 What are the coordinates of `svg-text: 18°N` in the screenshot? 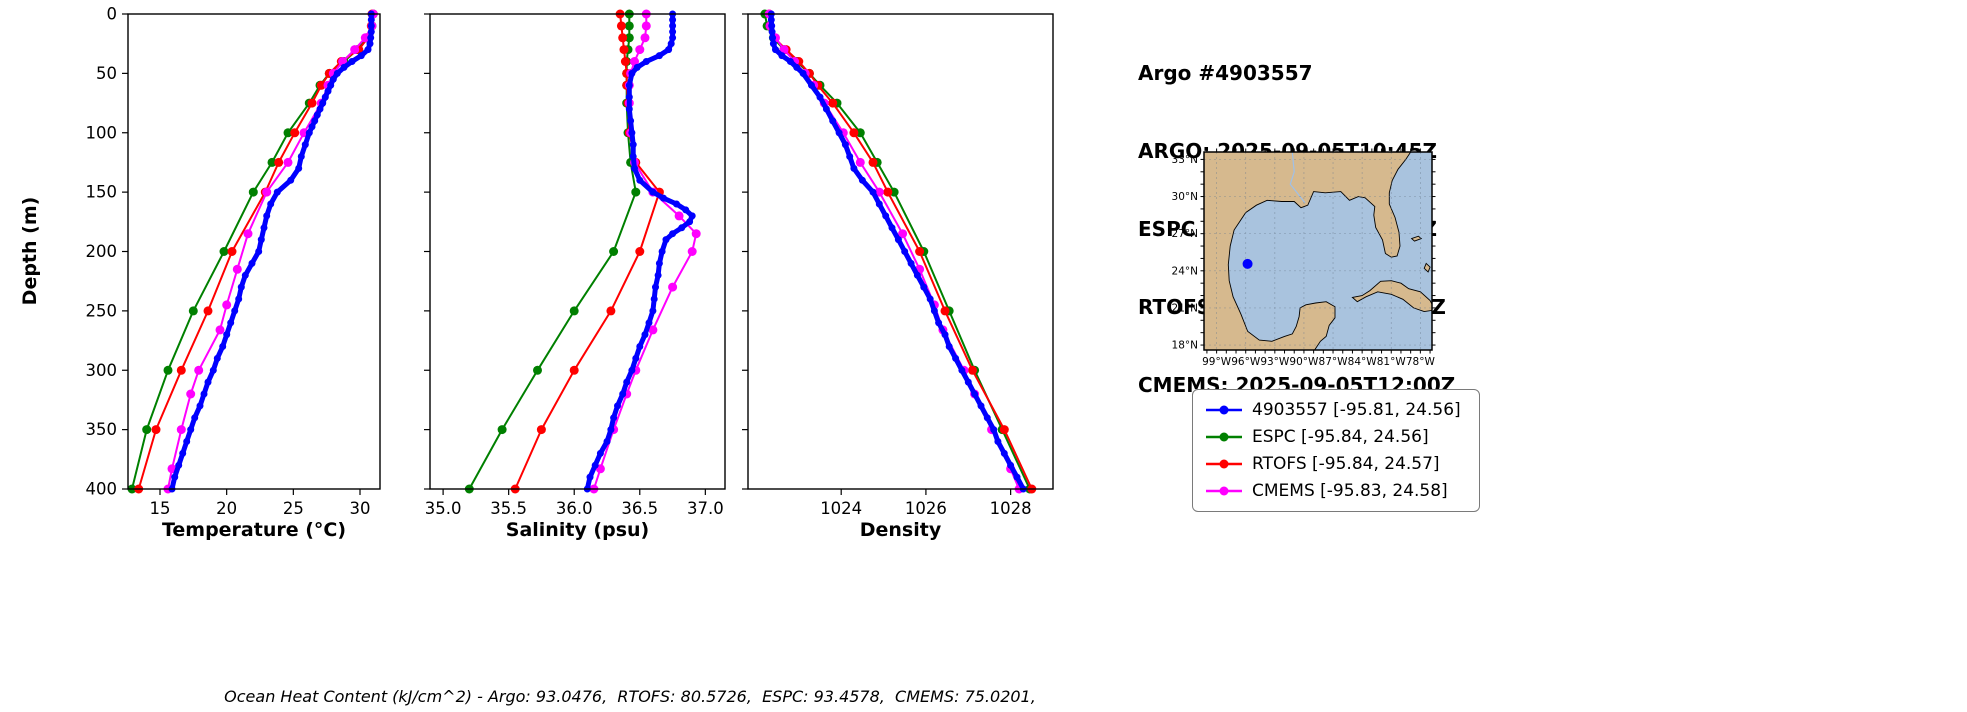 It's located at (1185, 346).